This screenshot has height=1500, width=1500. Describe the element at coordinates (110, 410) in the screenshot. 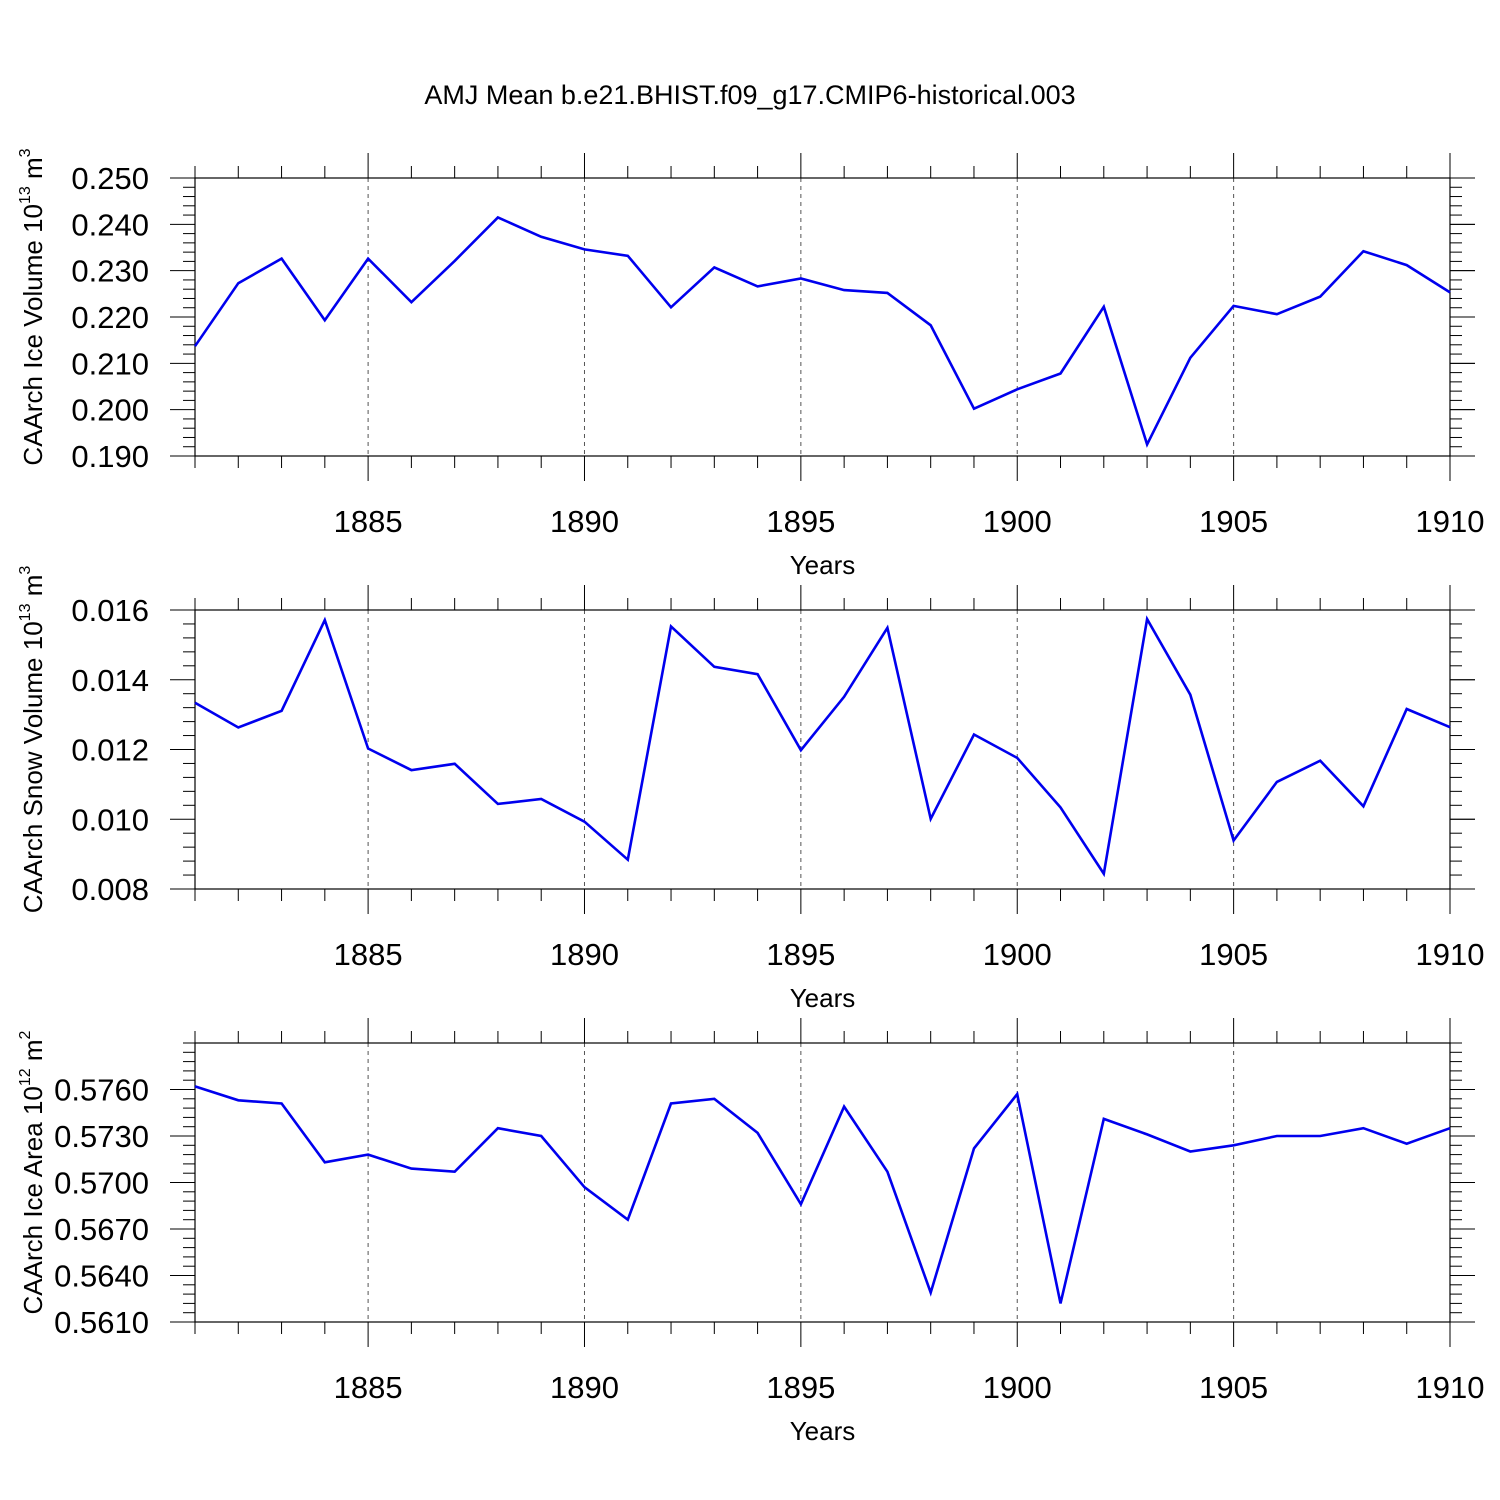

I see `y-tick-label: 0.200` at that location.